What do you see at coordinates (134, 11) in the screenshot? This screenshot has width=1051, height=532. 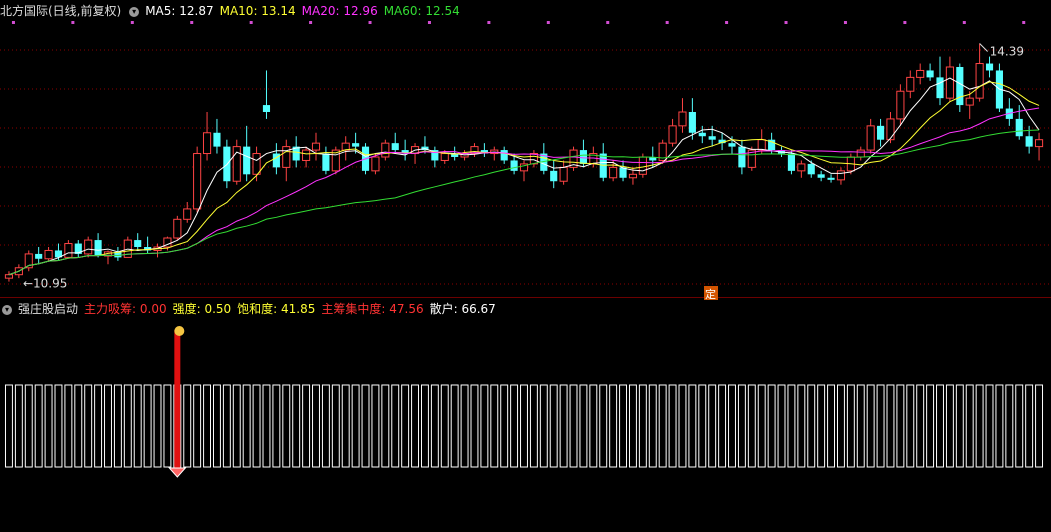 I see `settings-toggle-icon: ▾` at bounding box center [134, 11].